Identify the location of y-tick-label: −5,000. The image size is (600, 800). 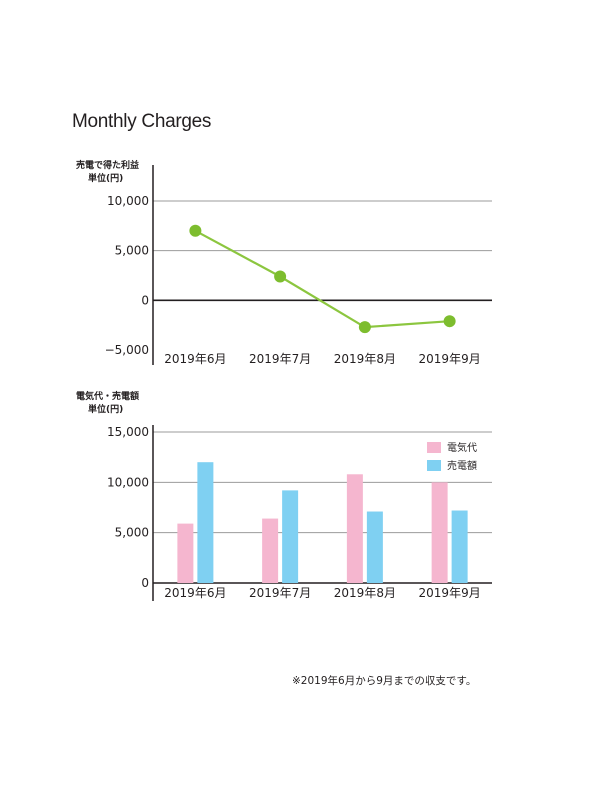
(127, 350).